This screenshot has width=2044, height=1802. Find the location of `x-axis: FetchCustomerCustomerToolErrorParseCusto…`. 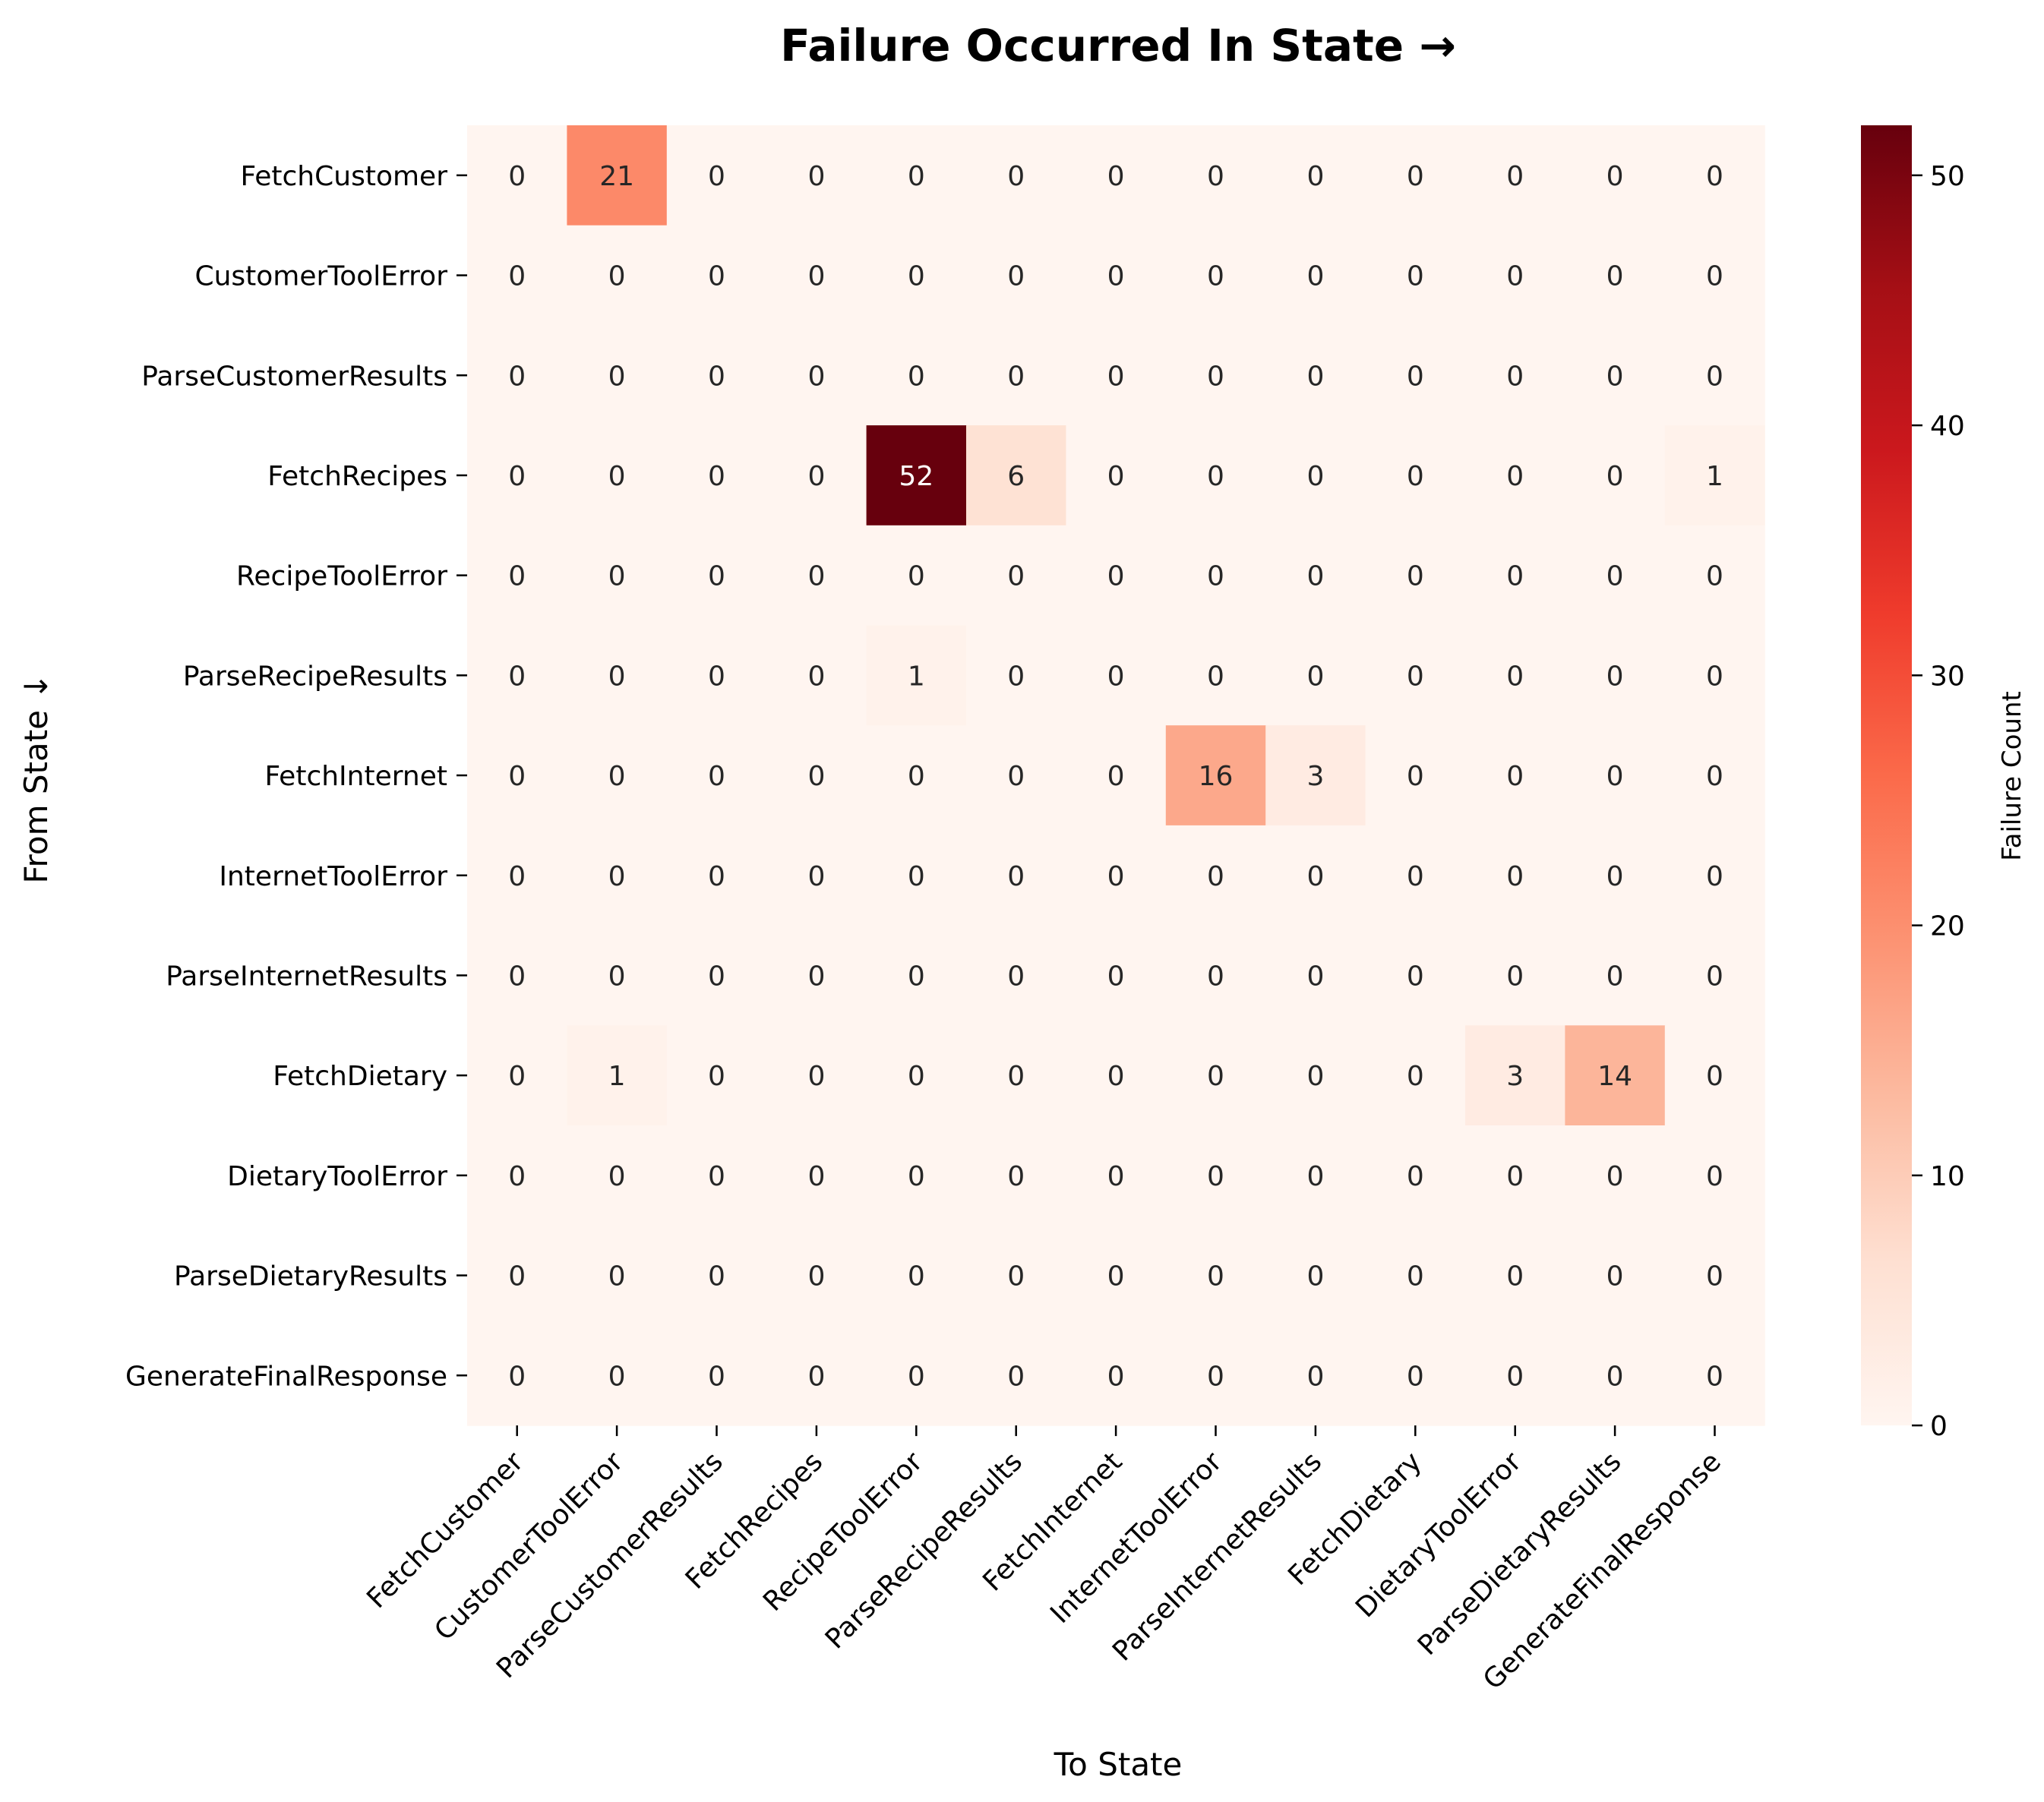

x-axis: FetchCustomerCustomerToolErrorParseCusto… is located at coordinates (1044, 1560).